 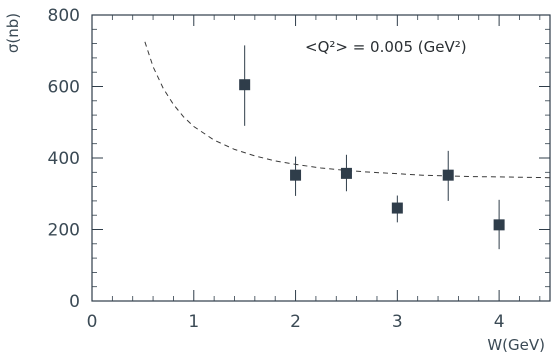 What do you see at coordinates (516, 345) in the screenshot?
I see `x-axis-label: W(GeV)` at bounding box center [516, 345].